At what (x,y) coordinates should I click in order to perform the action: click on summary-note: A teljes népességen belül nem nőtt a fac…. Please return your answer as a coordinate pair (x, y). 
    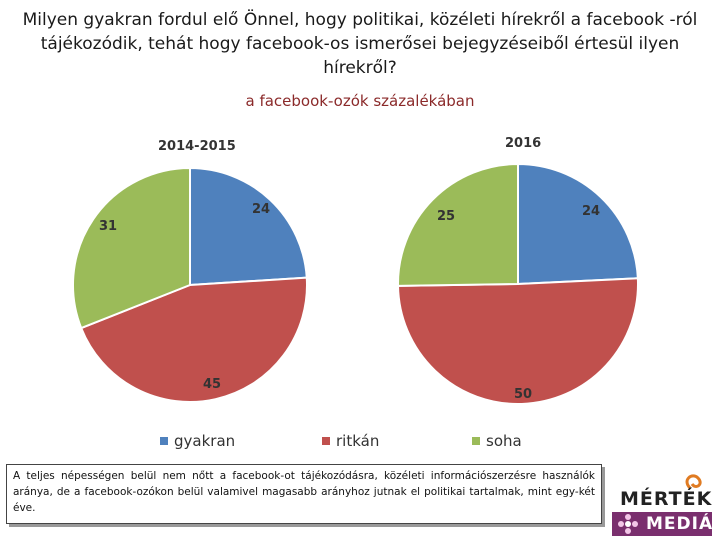
    Looking at the image, I should click on (304, 494).